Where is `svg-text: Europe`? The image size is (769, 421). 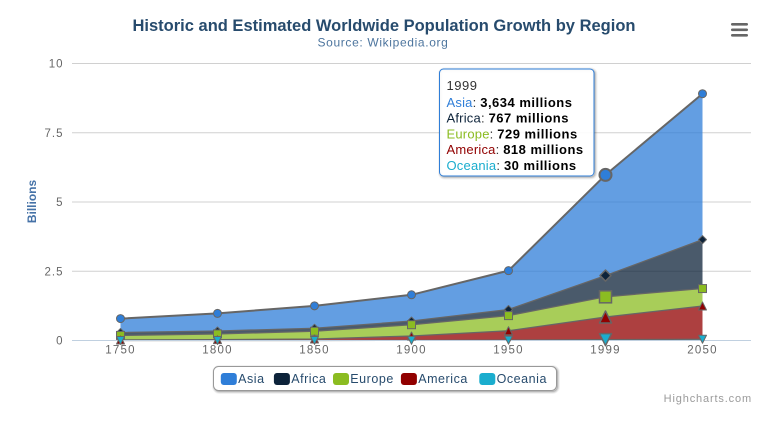 svg-text: Europe is located at coordinates (372, 379).